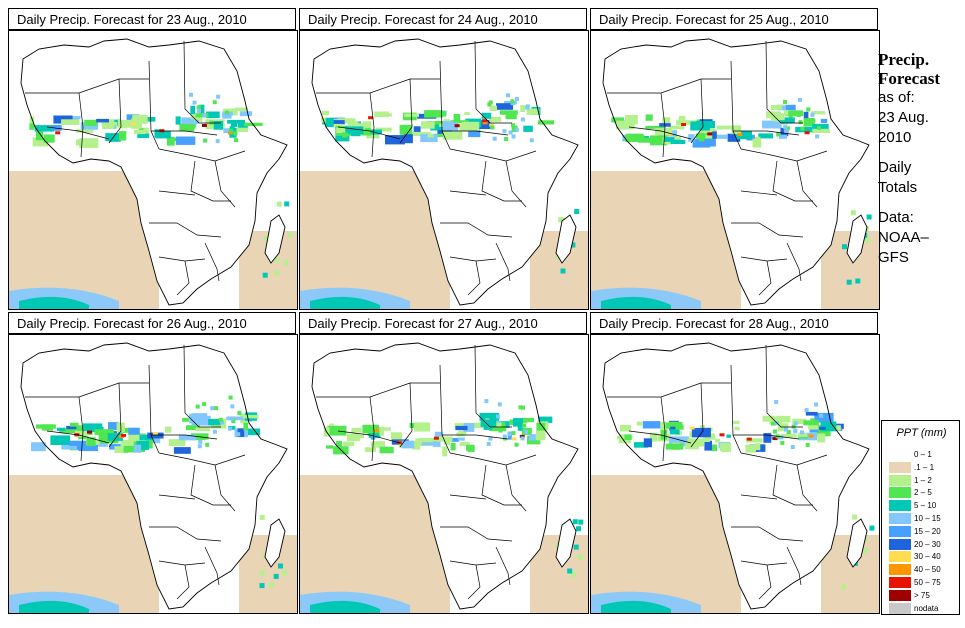 The height and width of the screenshot is (628, 965). I want to click on panel-title: Daily Precip. Forecast for 28 Aug., 2010, so click(734, 323).